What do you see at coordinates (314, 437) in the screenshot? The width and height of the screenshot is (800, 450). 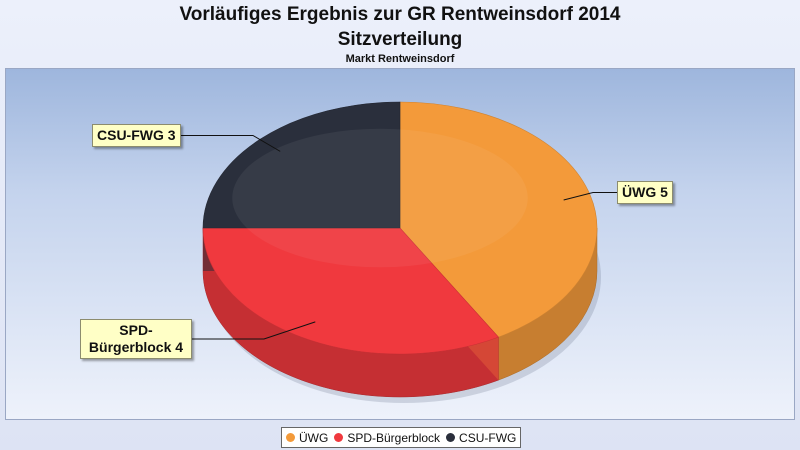 I see `legend-label-0: ÜWG` at bounding box center [314, 437].